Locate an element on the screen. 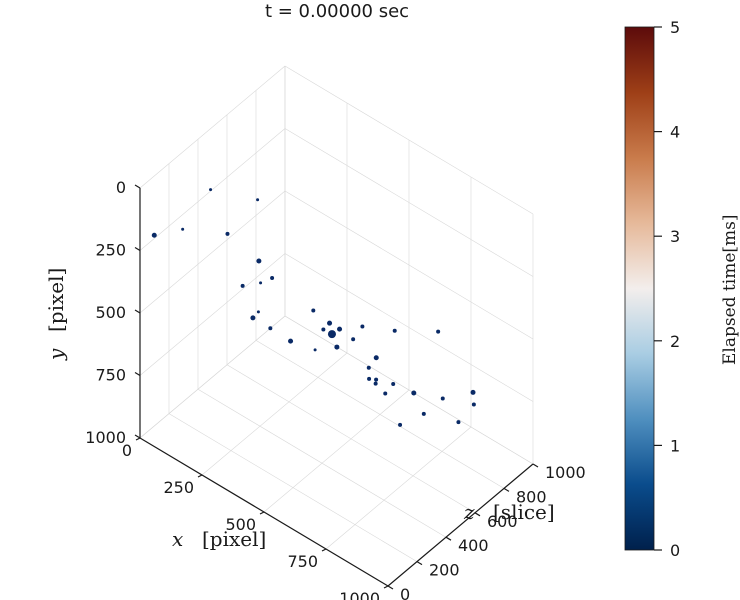 This screenshot has height=600, width=740. y-tick-labels: 0 250 500 750 1000 is located at coordinates (105, 312).